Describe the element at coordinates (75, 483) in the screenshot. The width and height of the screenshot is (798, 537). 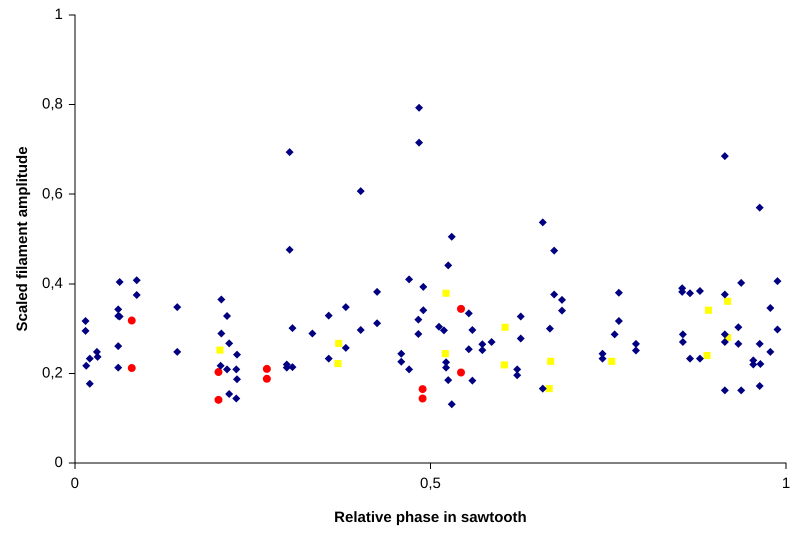
I see `x-tick-label: 0` at that location.